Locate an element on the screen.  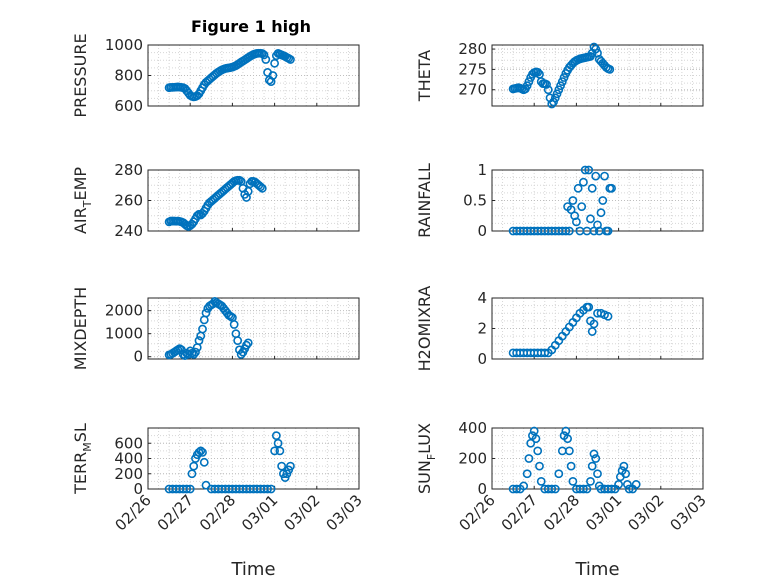
y-axis-label: H2OMIXRA is located at coordinates (424, 329).